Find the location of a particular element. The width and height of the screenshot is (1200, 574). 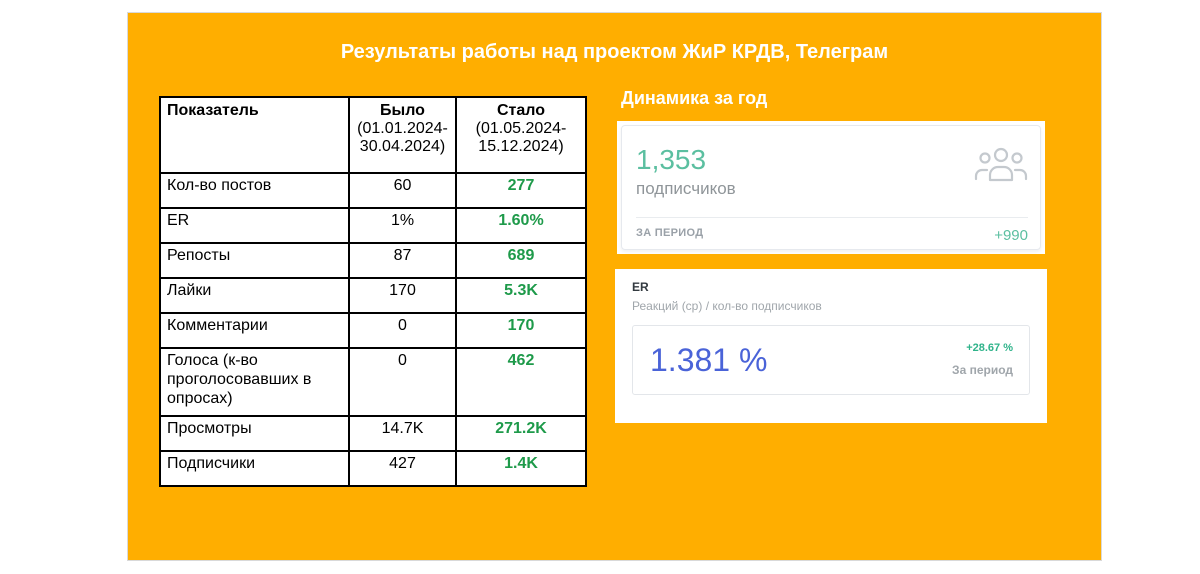

row-name: Комментарии is located at coordinates (254, 330).